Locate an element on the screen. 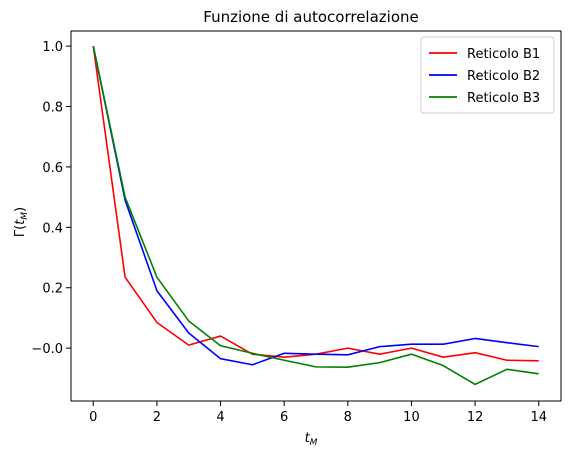  legend-box is located at coordinates (487, 75).